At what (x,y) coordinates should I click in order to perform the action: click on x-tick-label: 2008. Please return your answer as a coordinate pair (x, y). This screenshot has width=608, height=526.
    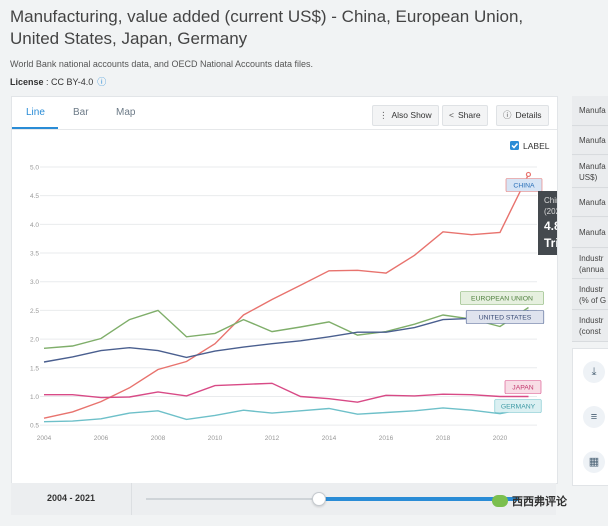
    Looking at the image, I should click on (158, 438).